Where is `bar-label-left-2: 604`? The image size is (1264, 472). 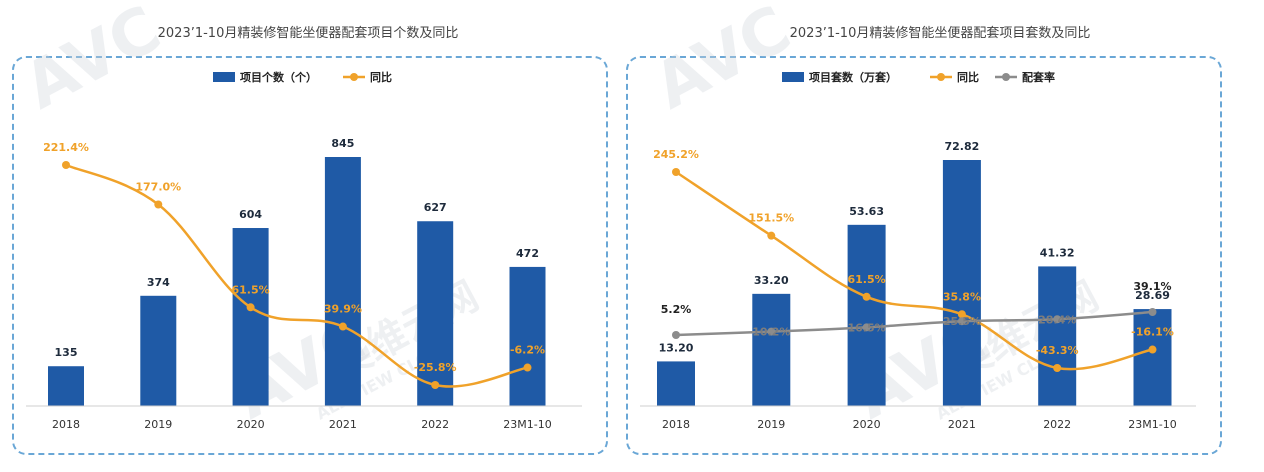 bar-label-left-2: 604 is located at coordinates (250, 214).